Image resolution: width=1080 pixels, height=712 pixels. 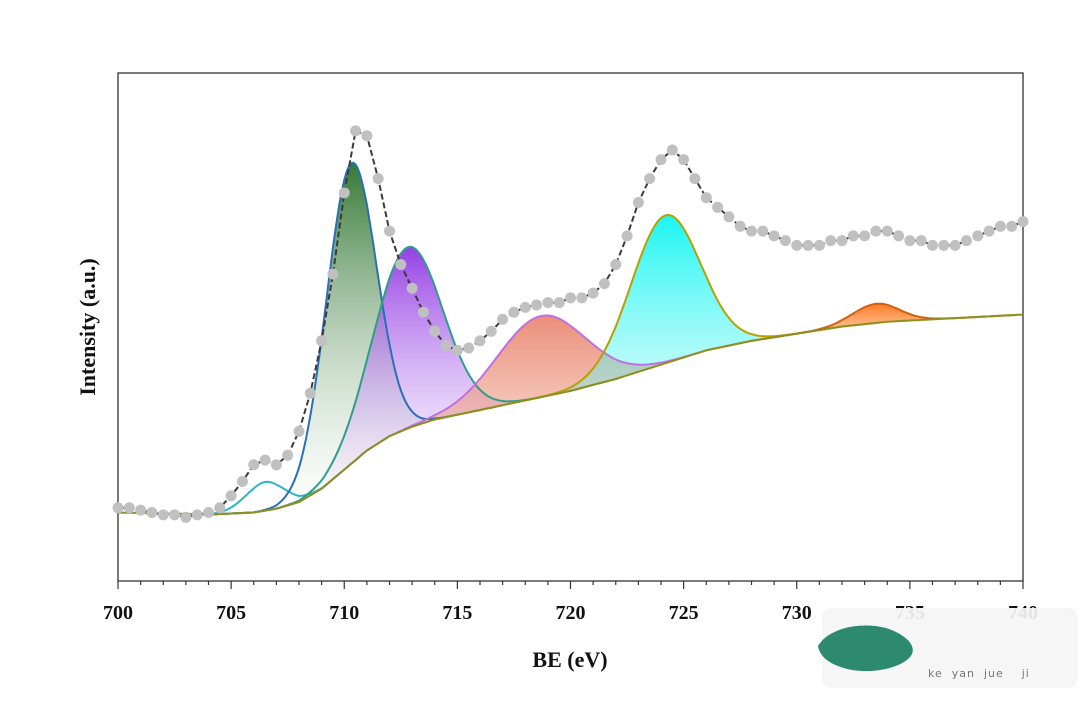 What do you see at coordinates (457, 613) in the screenshot?
I see `x-tick-label: 715` at bounding box center [457, 613].